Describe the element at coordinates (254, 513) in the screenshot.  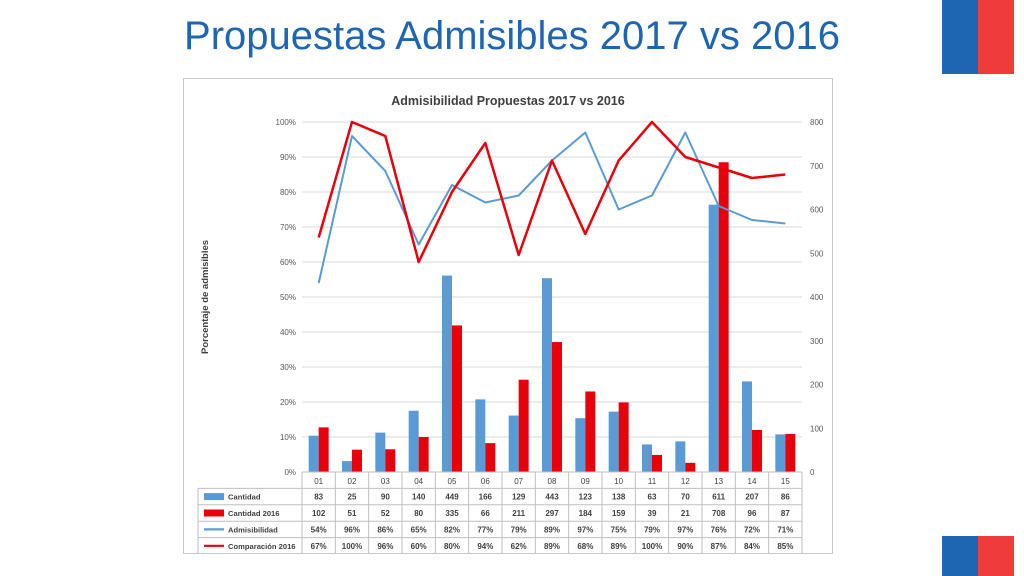
I see `legend-series-name: Cantidad 2016` at that location.